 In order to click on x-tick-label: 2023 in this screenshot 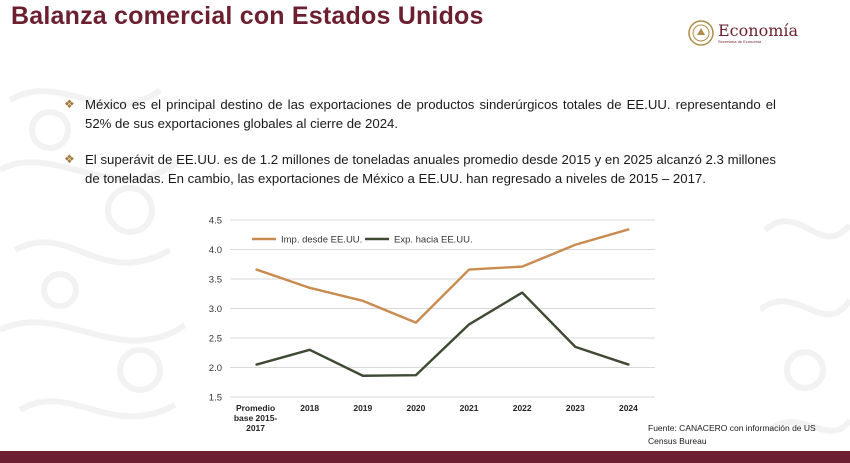, I will do `click(575, 408)`.